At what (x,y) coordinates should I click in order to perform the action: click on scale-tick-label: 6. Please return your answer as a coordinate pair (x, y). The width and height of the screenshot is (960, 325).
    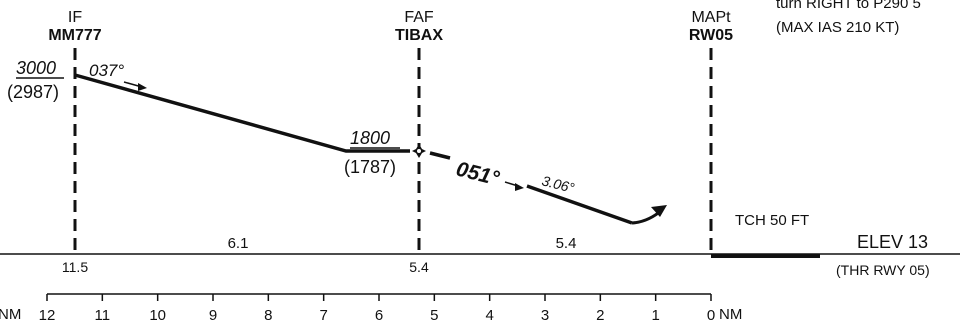
    Looking at the image, I should click on (379, 315).